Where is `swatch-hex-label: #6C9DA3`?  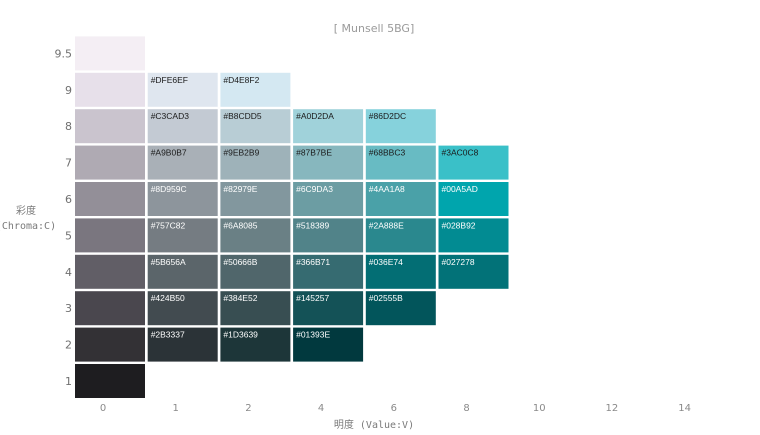
swatch-hex-label: #6C9DA3 is located at coordinates (314, 189).